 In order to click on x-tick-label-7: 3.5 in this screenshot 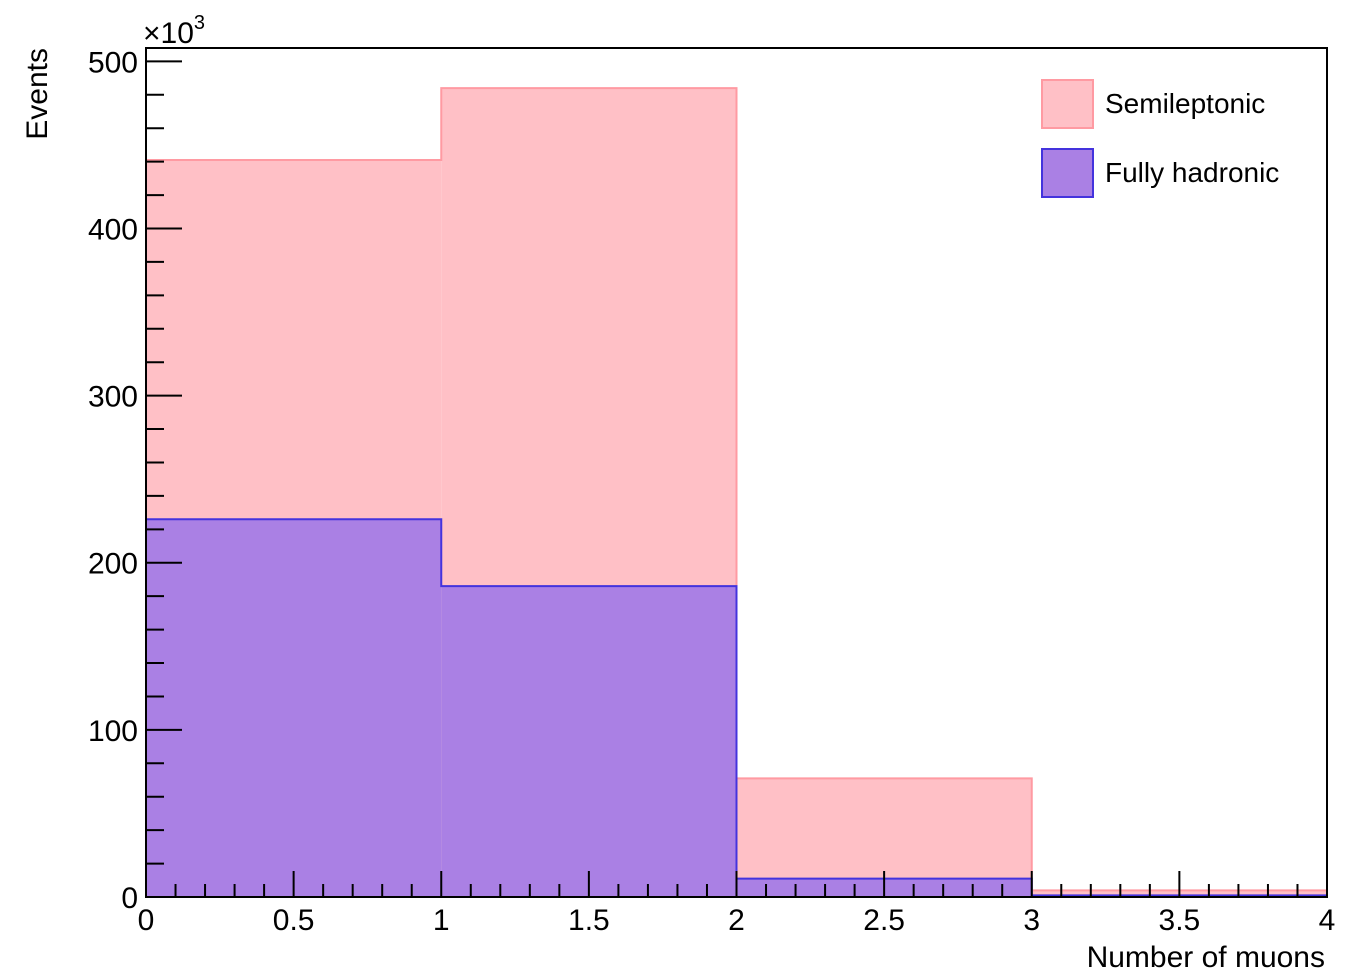, I will do `click(1180, 920)`.